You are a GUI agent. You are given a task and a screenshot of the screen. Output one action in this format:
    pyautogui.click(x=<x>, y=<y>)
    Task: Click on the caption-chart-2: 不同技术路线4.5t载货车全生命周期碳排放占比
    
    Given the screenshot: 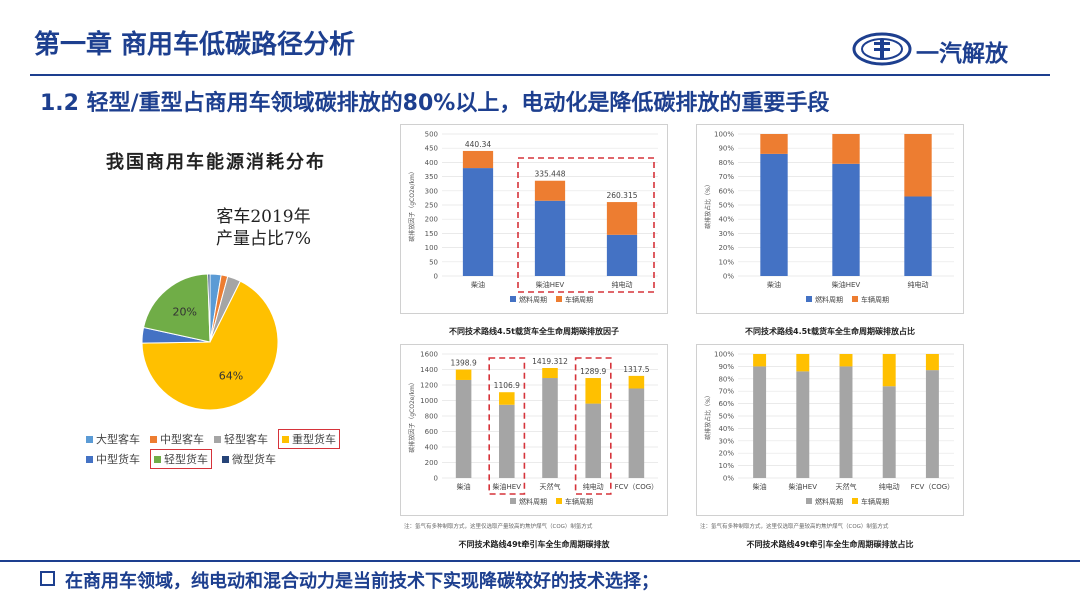 What is the action you would take?
    pyautogui.click(x=830, y=331)
    